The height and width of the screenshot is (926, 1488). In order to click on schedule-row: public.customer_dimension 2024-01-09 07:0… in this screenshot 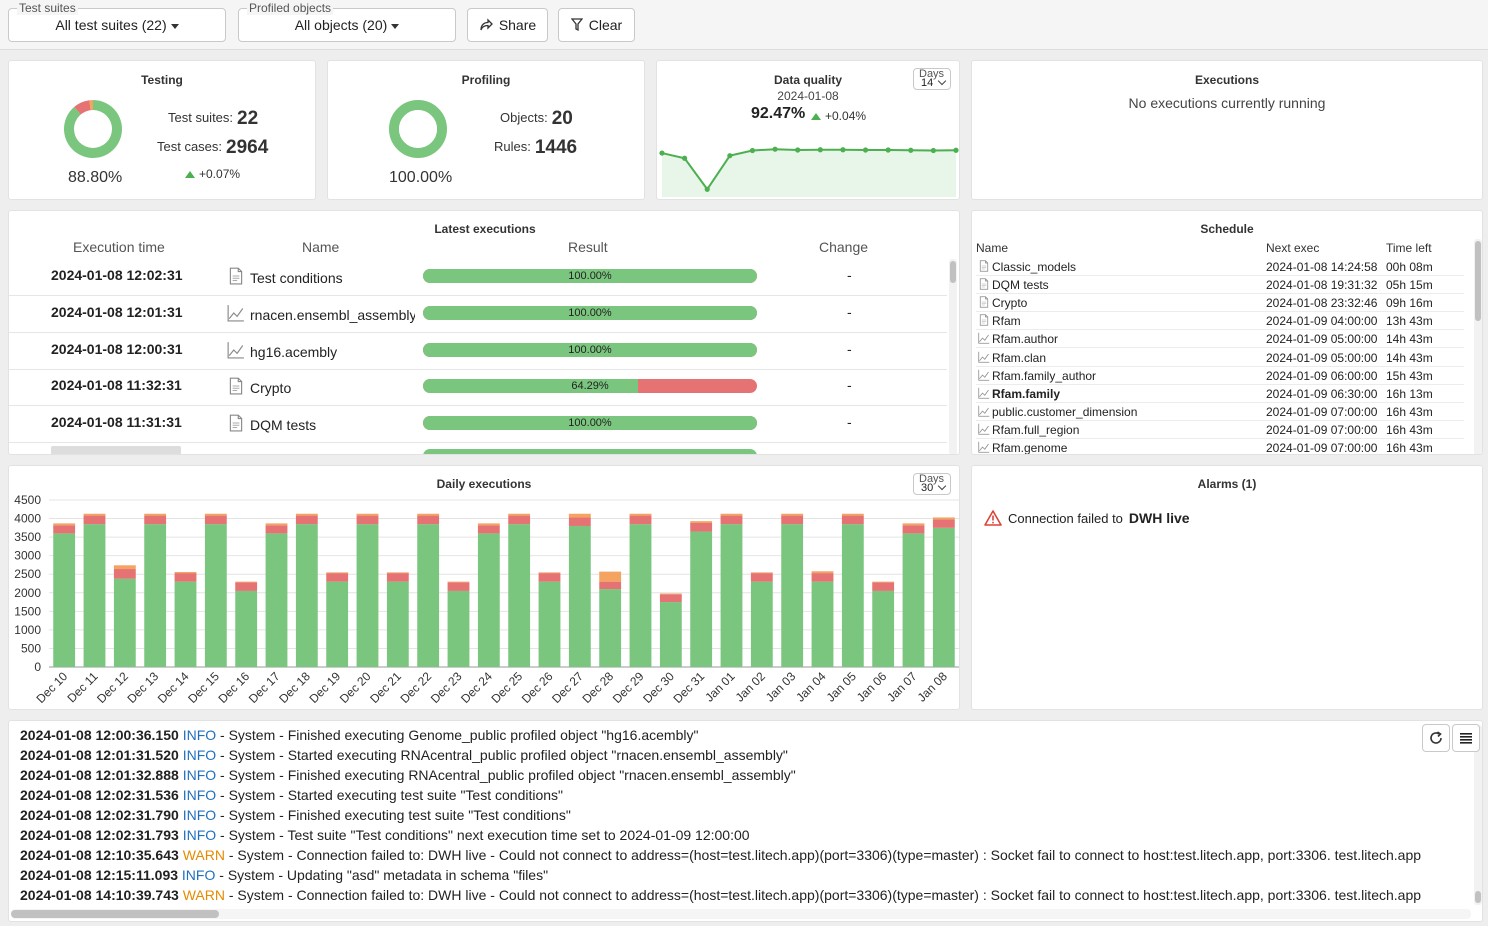, I will do `click(1220, 412)`.